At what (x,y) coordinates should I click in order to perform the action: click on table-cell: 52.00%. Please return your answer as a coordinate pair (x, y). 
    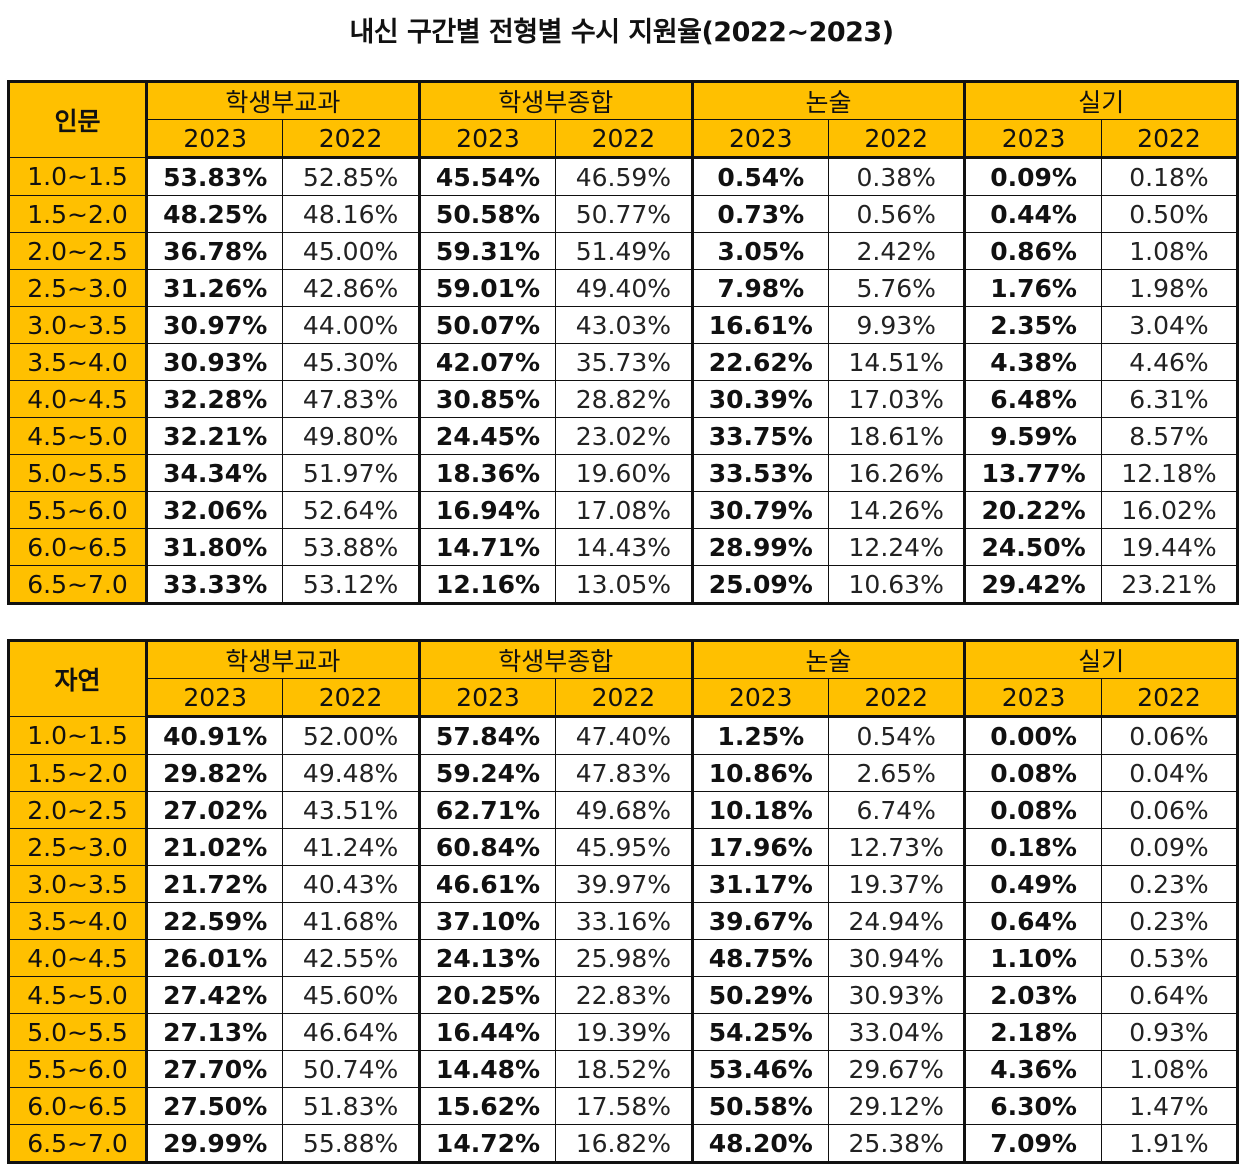
    Looking at the image, I should click on (351, 735).